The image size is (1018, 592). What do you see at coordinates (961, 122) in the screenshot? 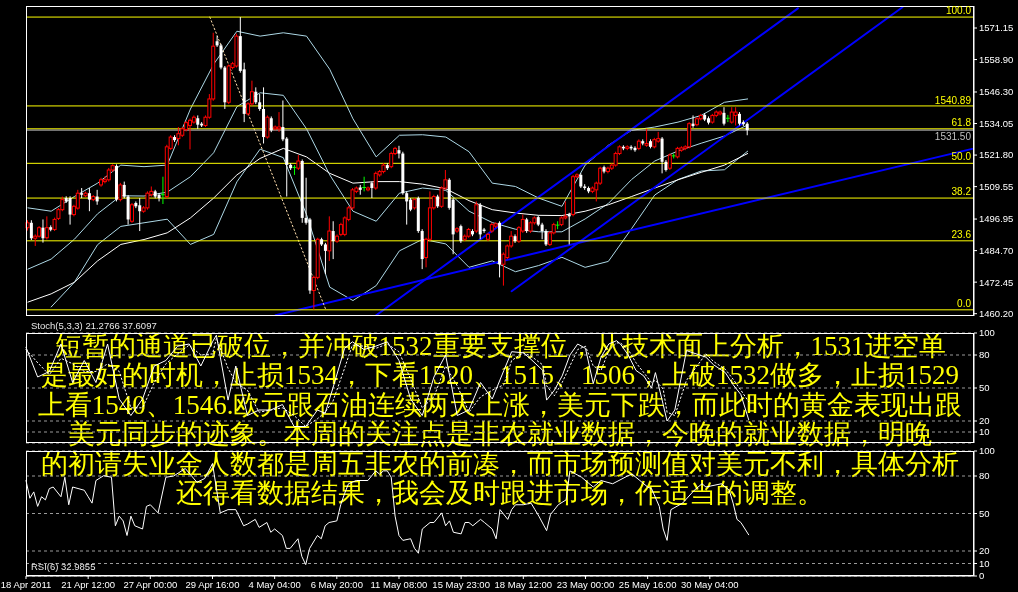
I see `annotation: 61.8` at bounding box center [961, 122].